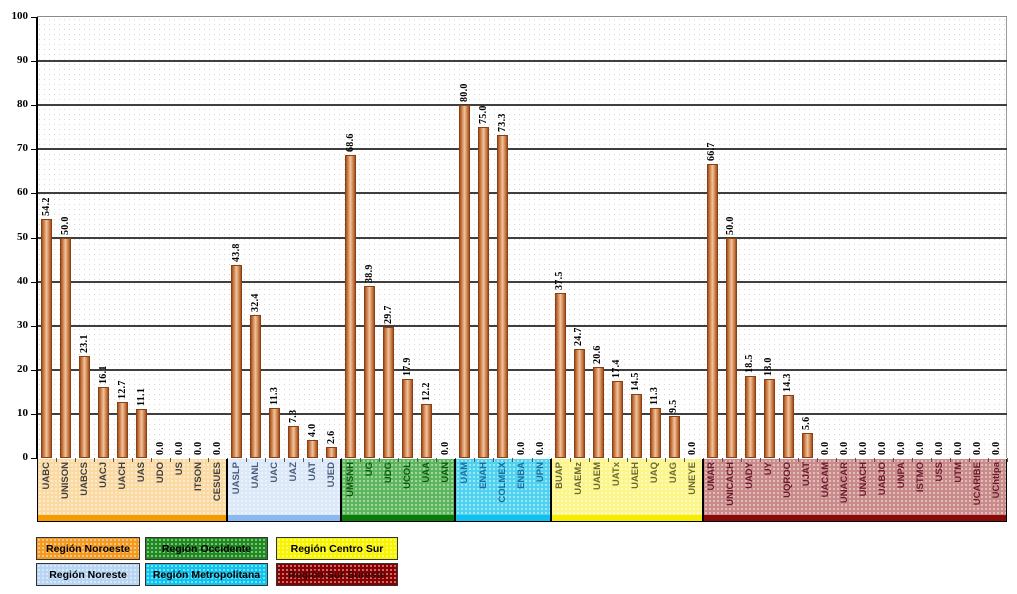 The image size is (1017, 594). What do you see at coordinates (369, 274) in the screenshot?
I see `value-label: 38.9` at bounding box center [369, 274].